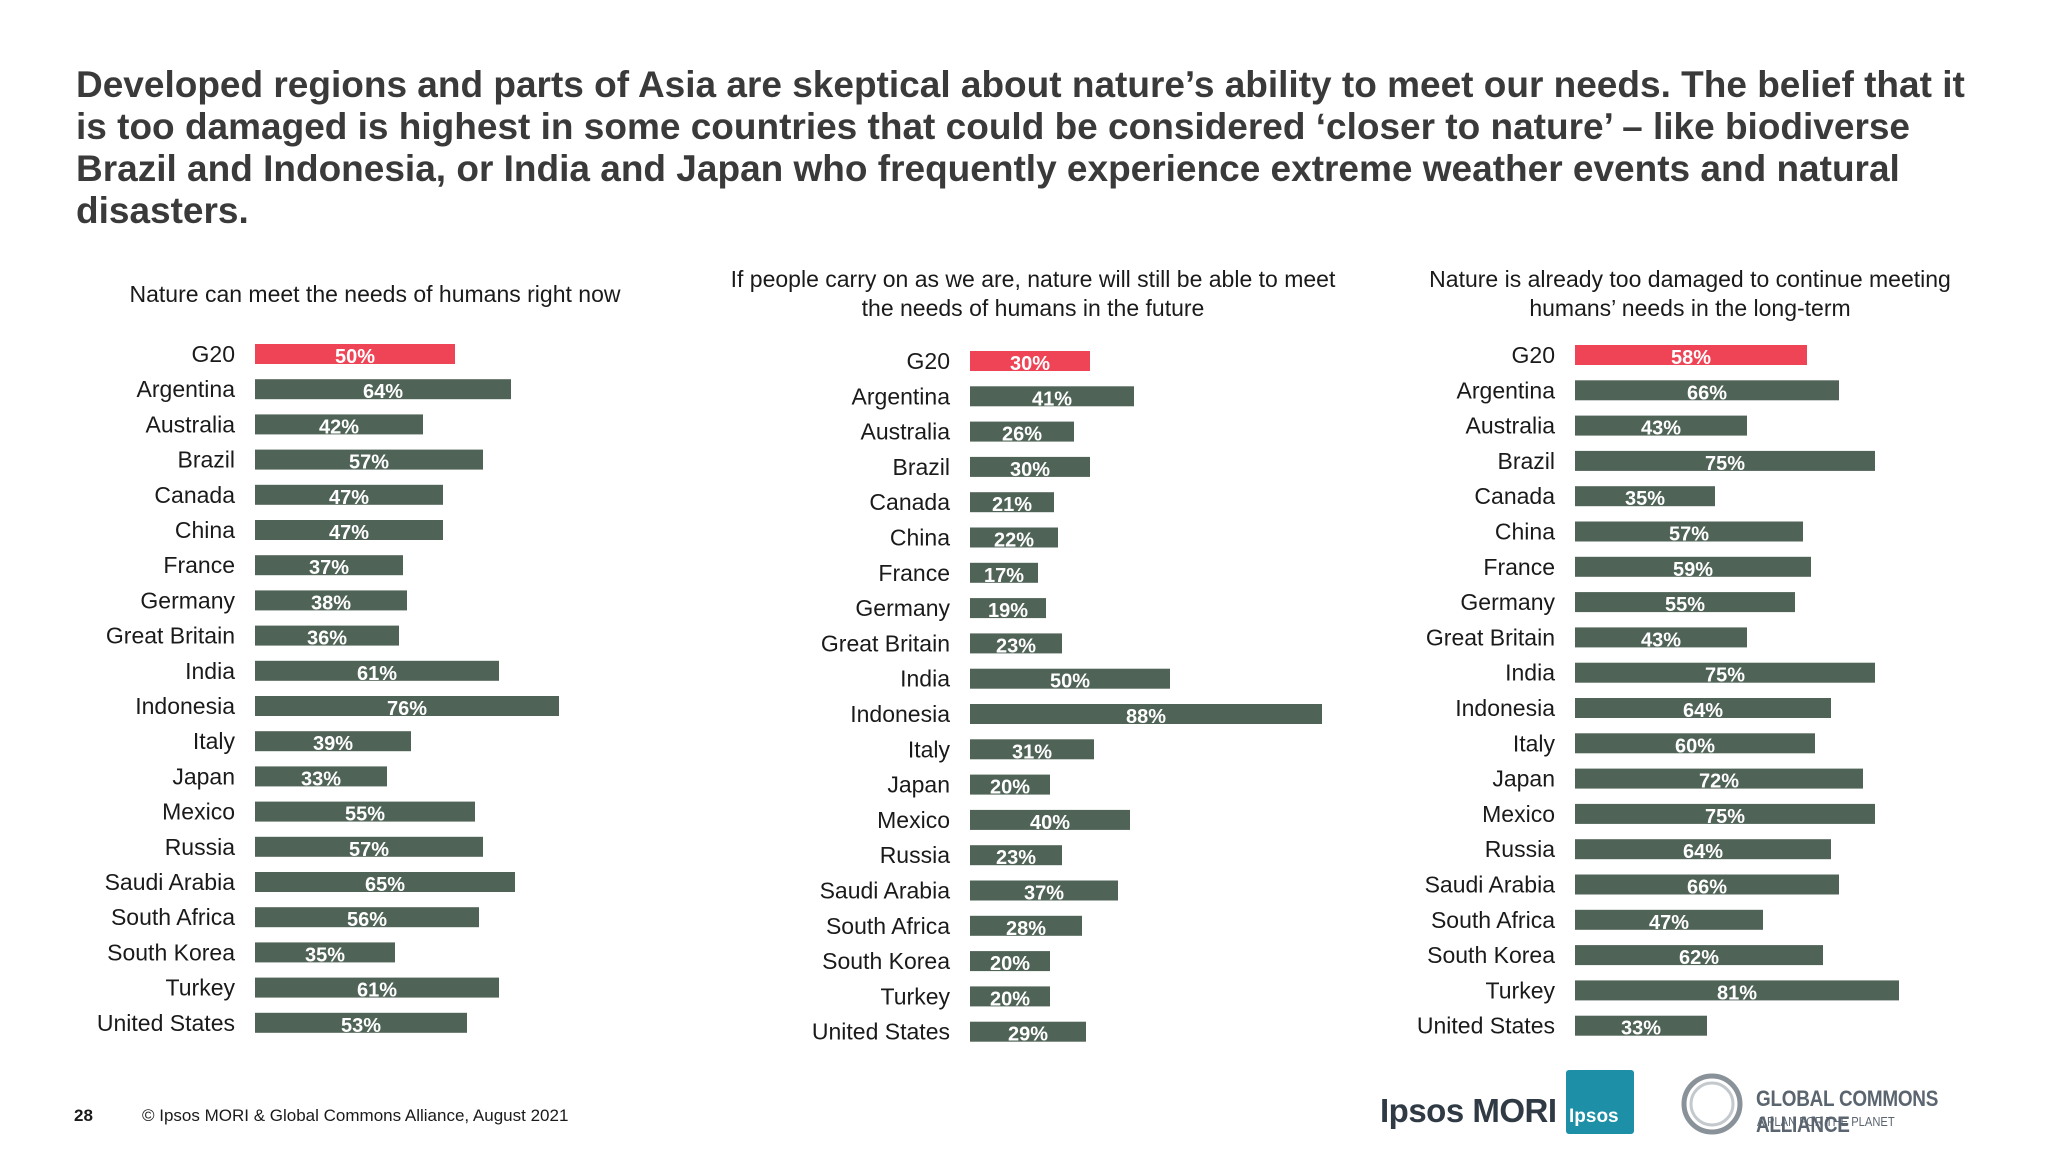 The width and height of the screenshot is (2048, 1152). I want to click on data-label: 22%, so click(1014, 541).